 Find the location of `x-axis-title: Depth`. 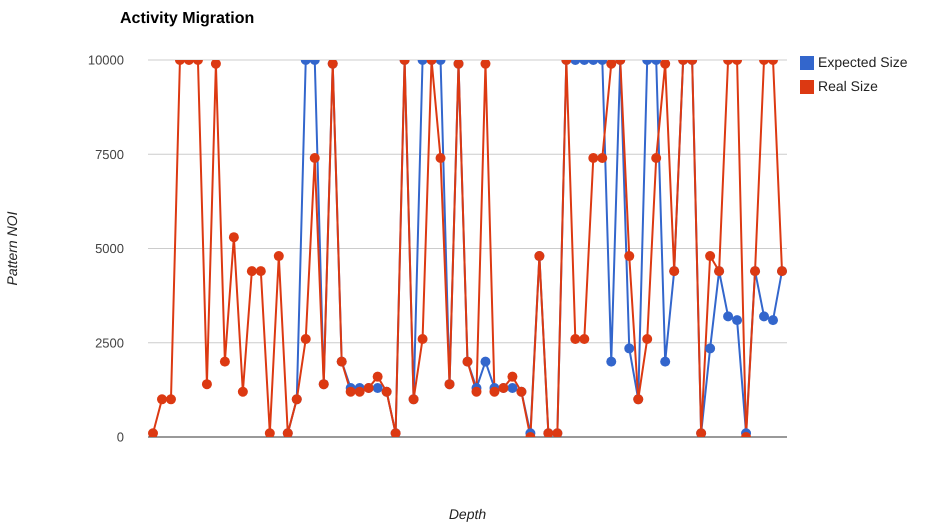

x-axis-title: Depth is located at coordinates (467, 514).